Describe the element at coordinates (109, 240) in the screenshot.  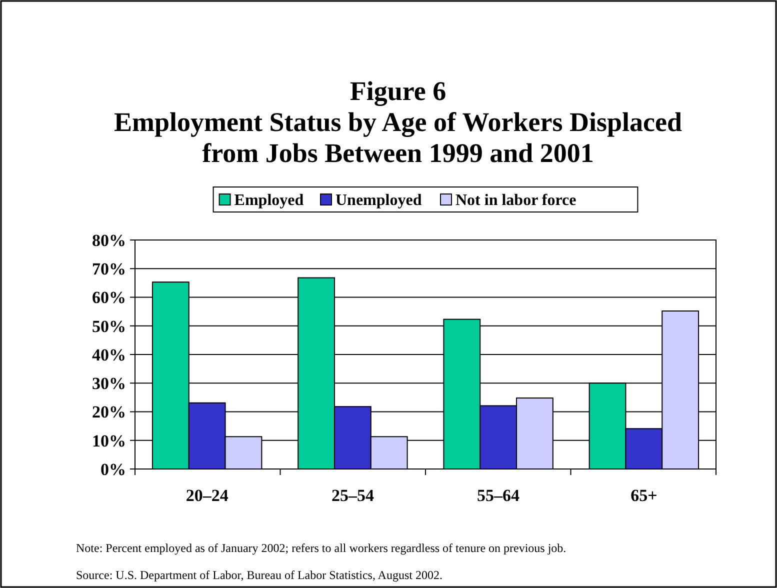
I see `y-tick-label: 80%` at that location.